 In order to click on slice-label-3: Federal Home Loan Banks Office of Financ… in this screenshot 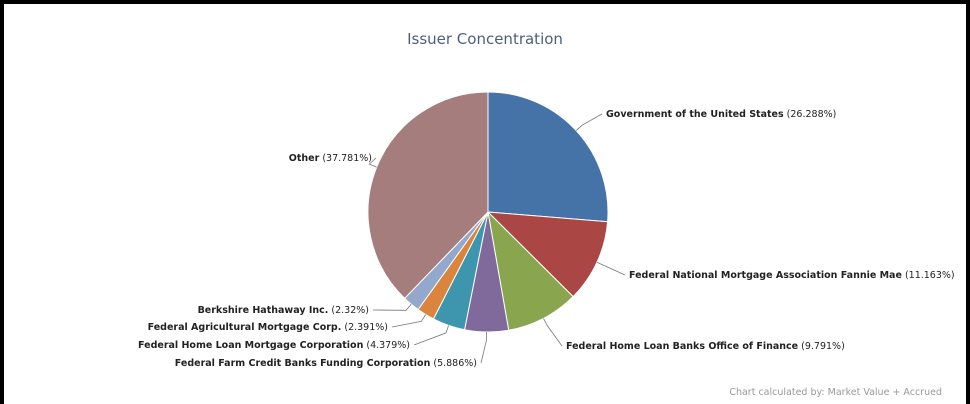, I will do `click(705, 346)`.